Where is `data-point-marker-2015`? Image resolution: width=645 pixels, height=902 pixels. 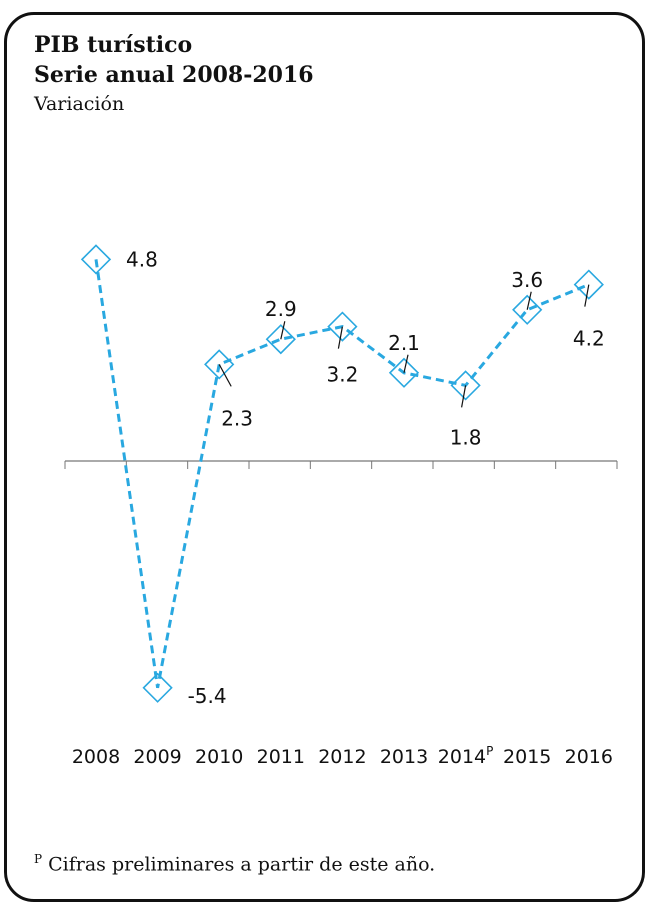 data-point-marker-2015 is located at coordinates (527, 309).